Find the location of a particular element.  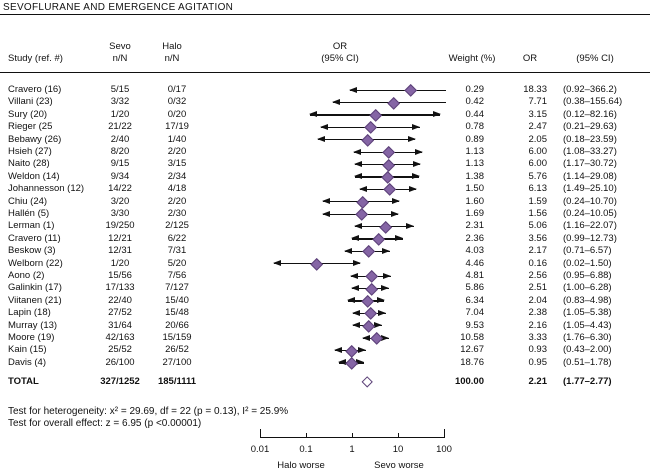

study-cell: Beskow (3) is located at coordinates (32, 251).